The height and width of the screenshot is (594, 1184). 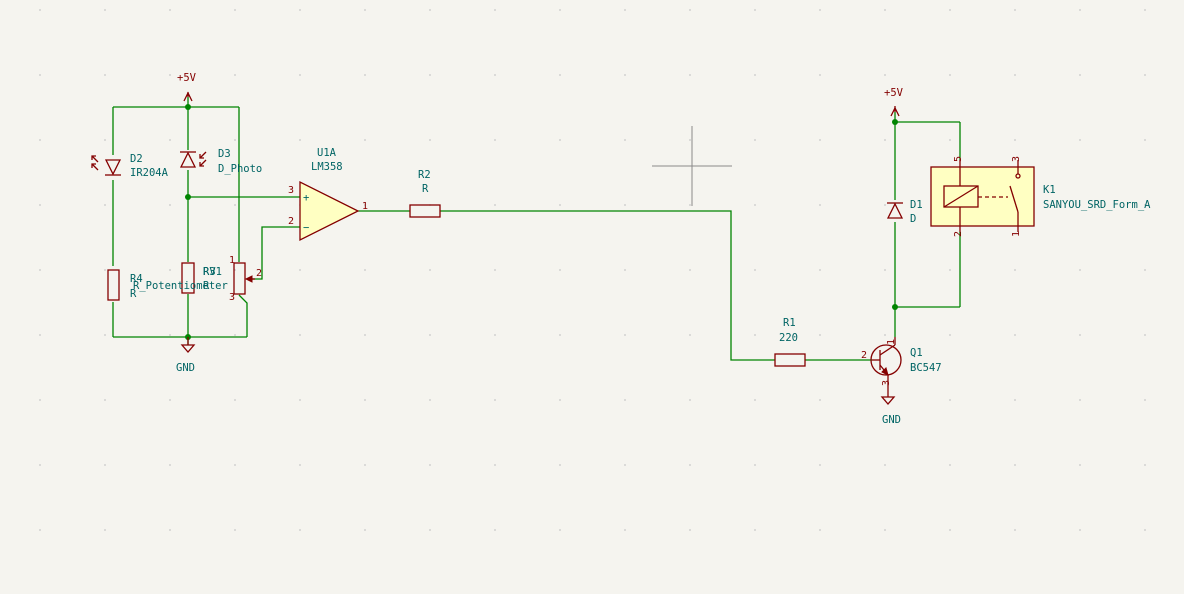 I want to click on component-u1a-opamp: + − 3 2 1 U1A LM358, so click(x=328, y=194).